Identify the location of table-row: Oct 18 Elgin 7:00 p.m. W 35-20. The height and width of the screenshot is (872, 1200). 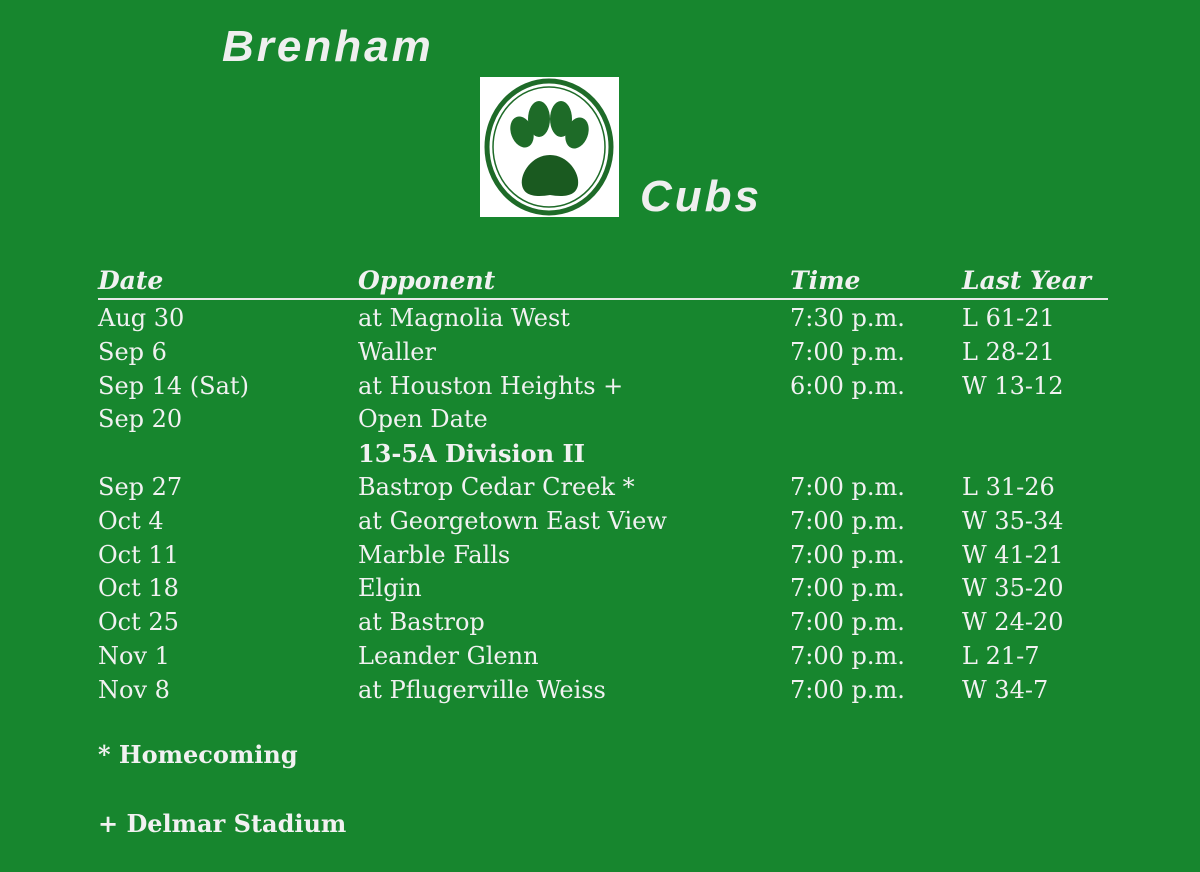
(600, 591).